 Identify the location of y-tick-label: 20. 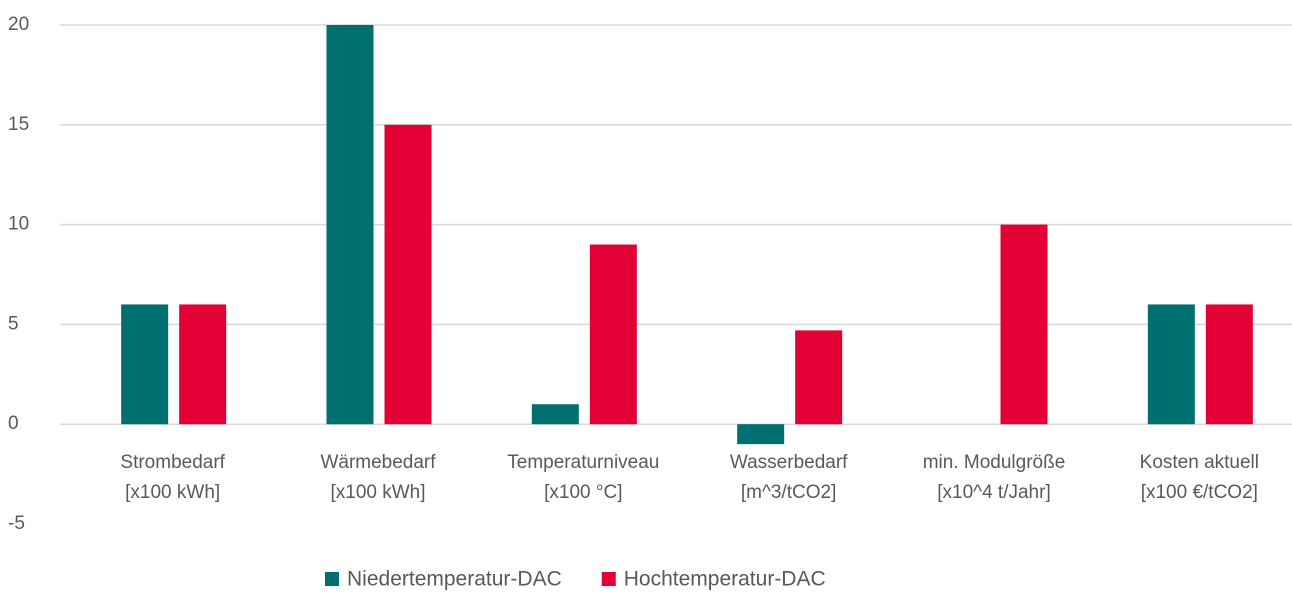
(18, 24).